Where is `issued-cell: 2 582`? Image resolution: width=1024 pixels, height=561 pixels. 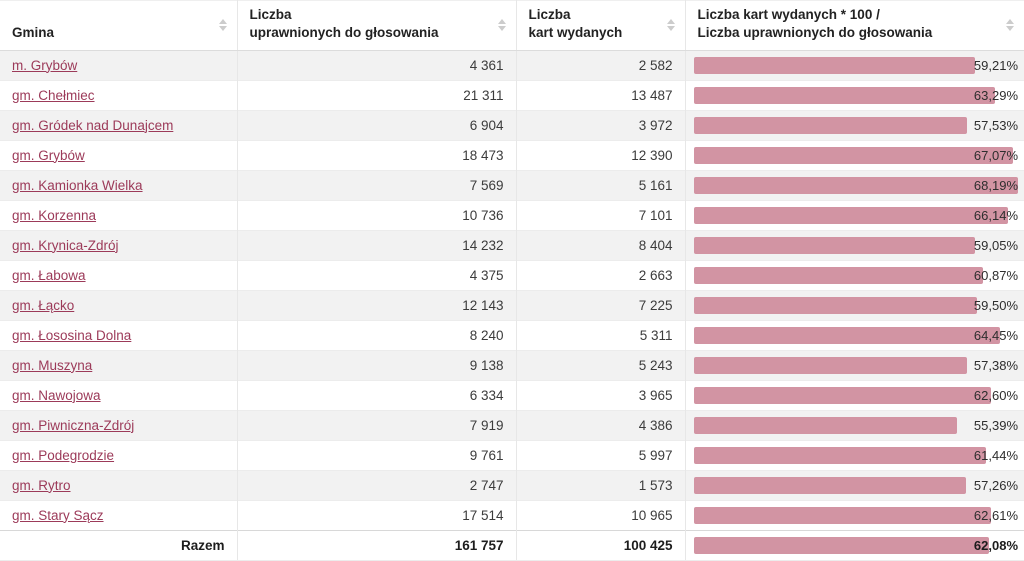 issued-cell: 2 582 is located at coordinates (600, 65).